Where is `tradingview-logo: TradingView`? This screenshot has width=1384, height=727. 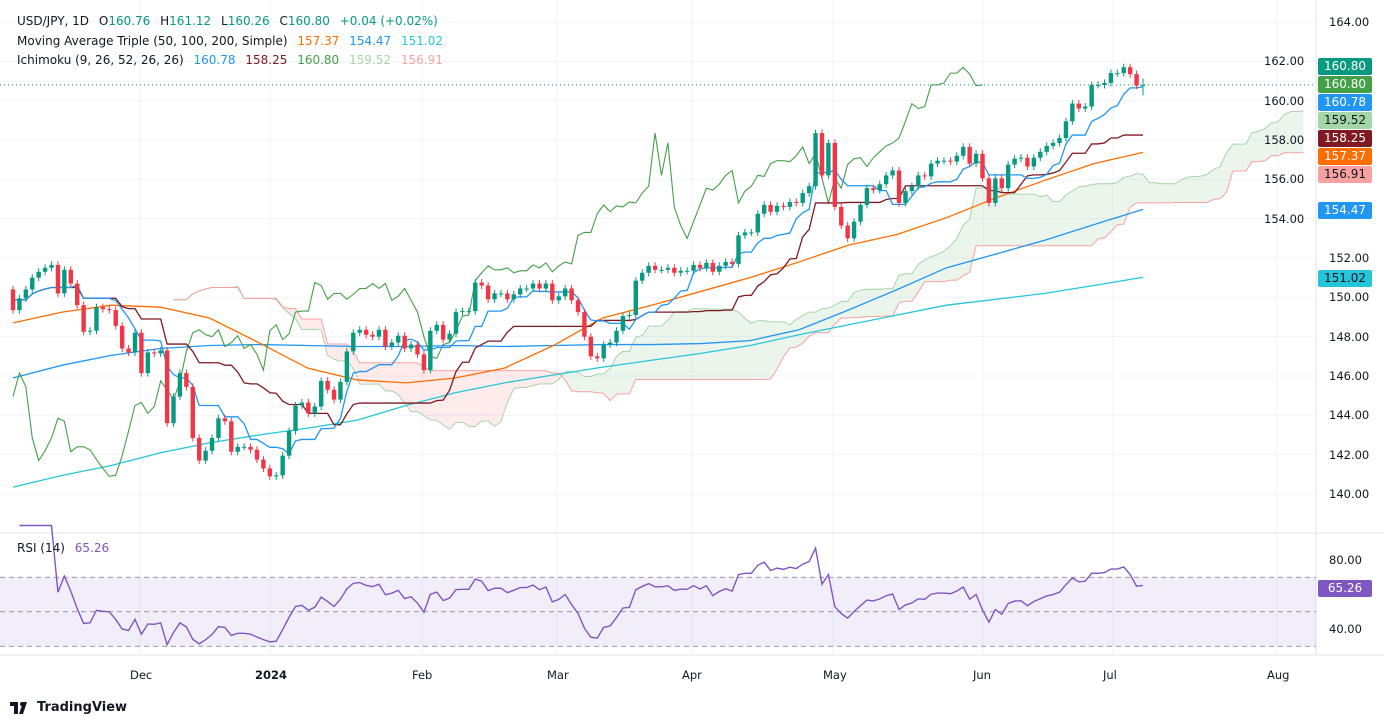 tradingview-logo: TradingView is located at coordinates (68, 707).